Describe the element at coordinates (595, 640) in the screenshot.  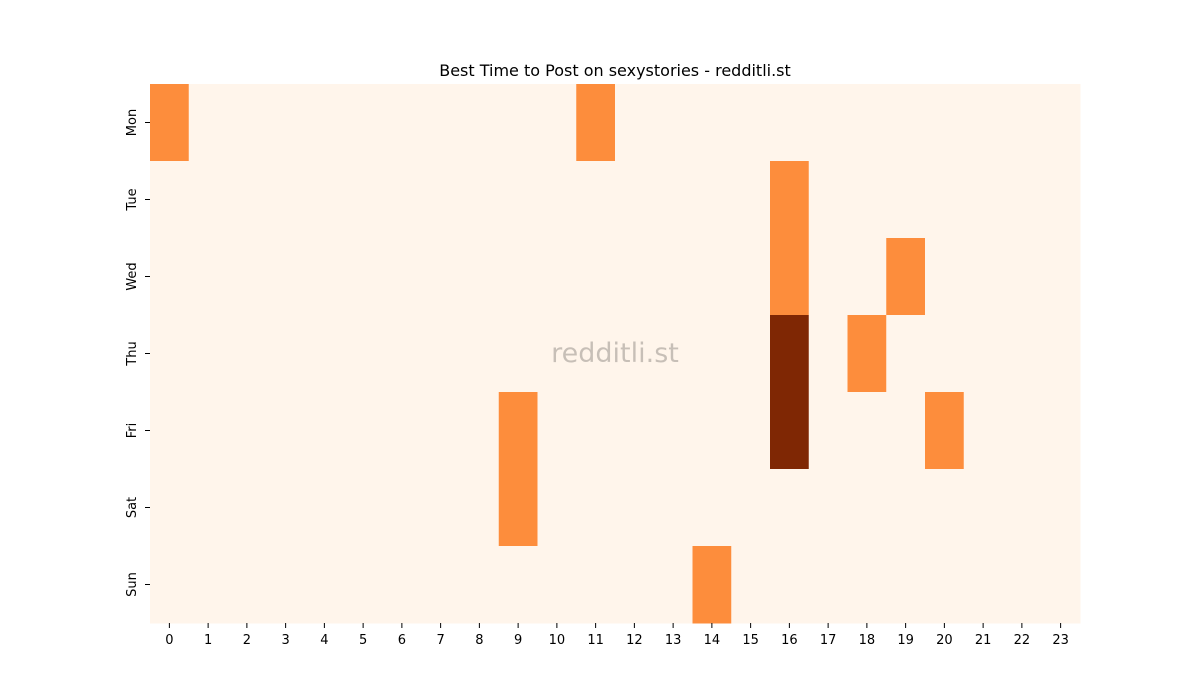
I see `x-tick-label-11: 11` at that location.